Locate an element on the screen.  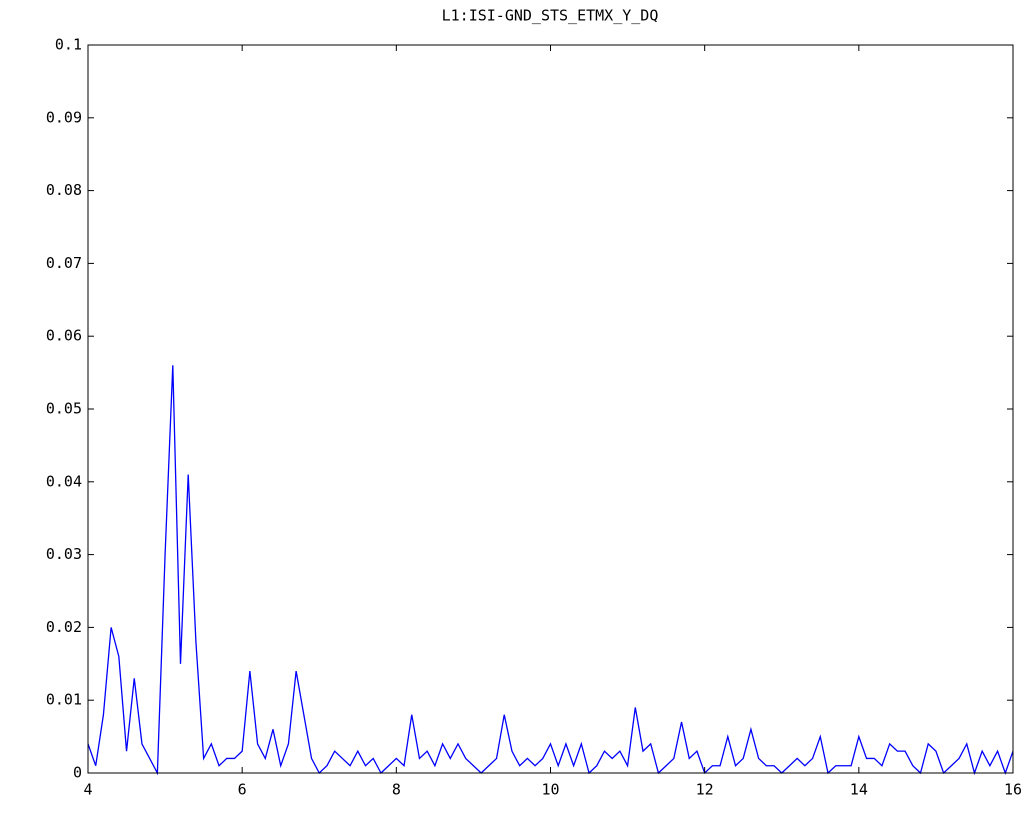
y-tick-label: 0.1 is located at coordinates (68, 45).